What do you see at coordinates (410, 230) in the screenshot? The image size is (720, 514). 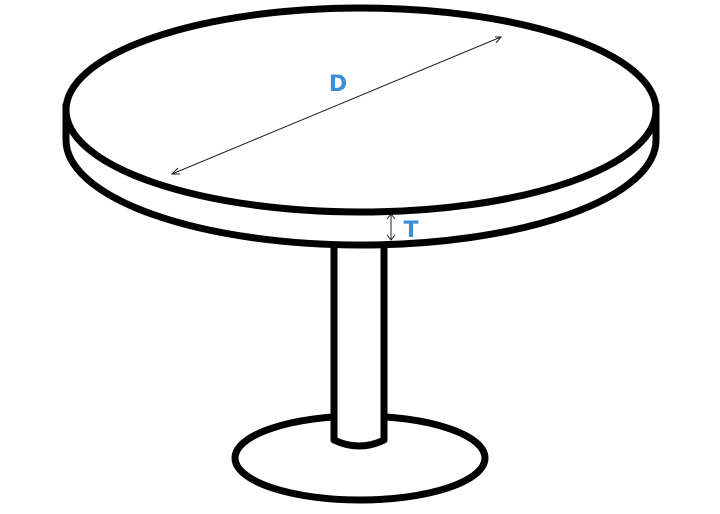 I see `thickness-label: T` at bounding box center [410, 230].